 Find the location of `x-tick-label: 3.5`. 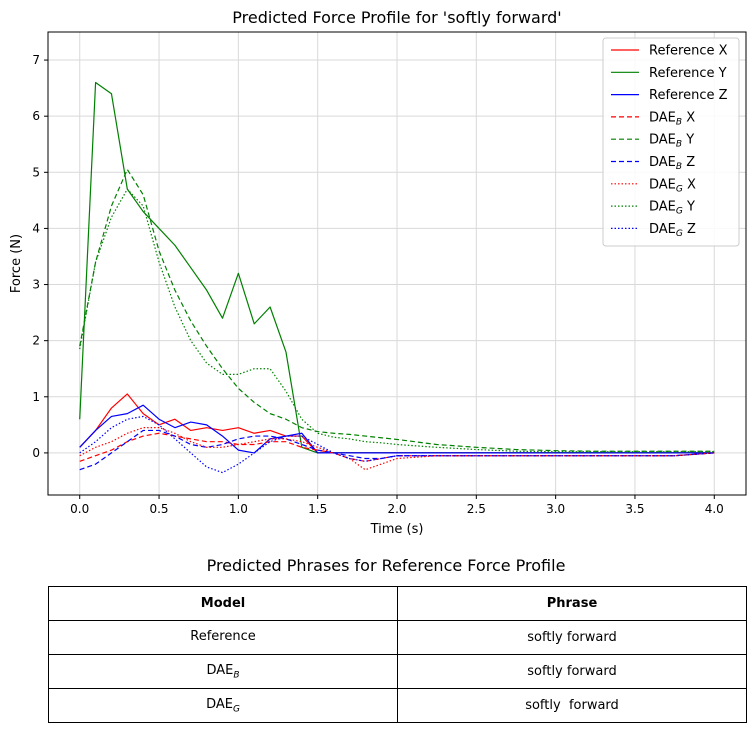

x-tick-label: 3.5 is located at coordinates (634, 509).